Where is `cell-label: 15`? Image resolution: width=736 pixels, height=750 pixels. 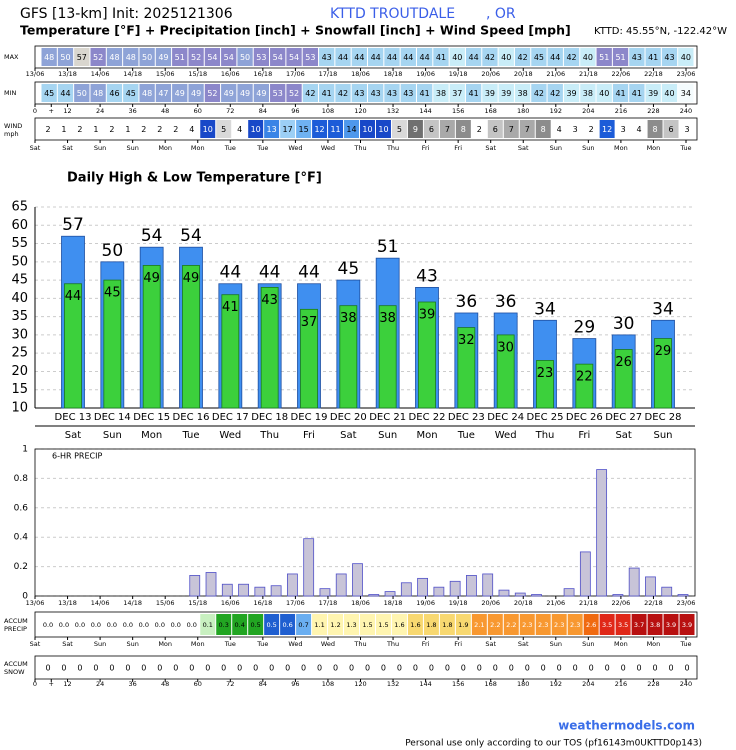 cell-label: 15 is located at coordinates (304, 129).